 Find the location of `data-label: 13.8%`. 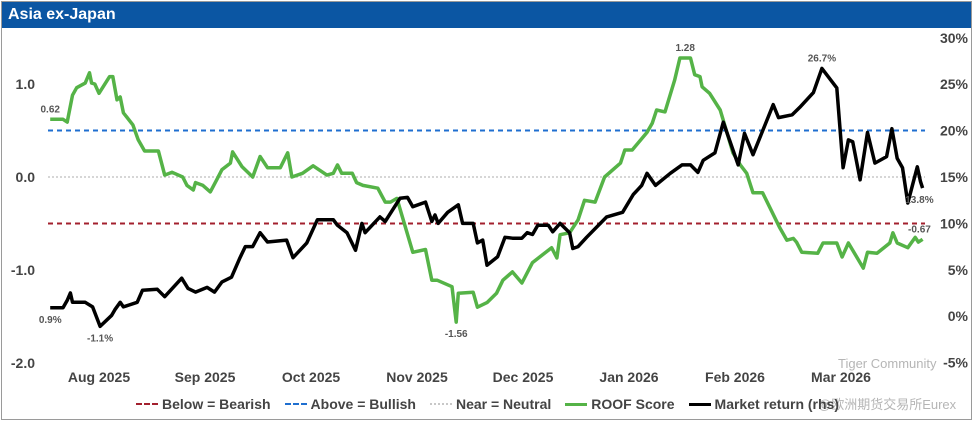

data-label: 13.8% is located at coordinates (919, 200).